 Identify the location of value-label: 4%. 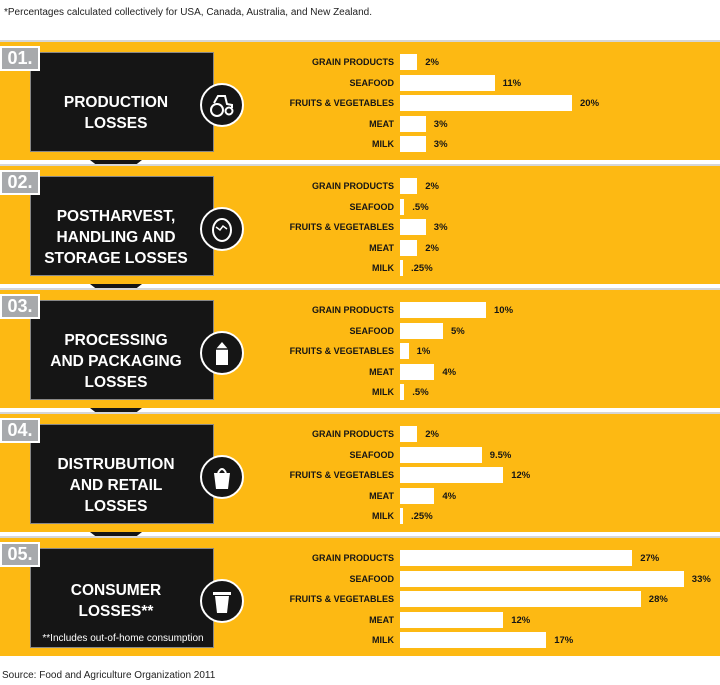
(449, 496).